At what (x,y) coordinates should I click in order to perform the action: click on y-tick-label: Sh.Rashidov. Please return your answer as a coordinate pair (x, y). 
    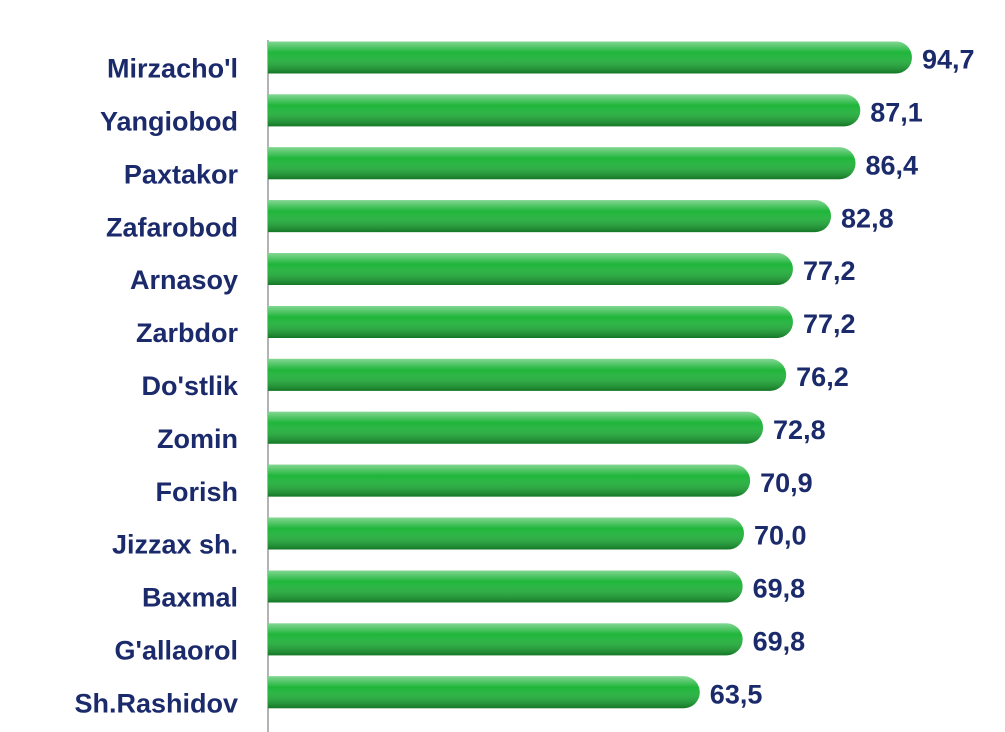
    Looking at the image, I should click on (156, 703).